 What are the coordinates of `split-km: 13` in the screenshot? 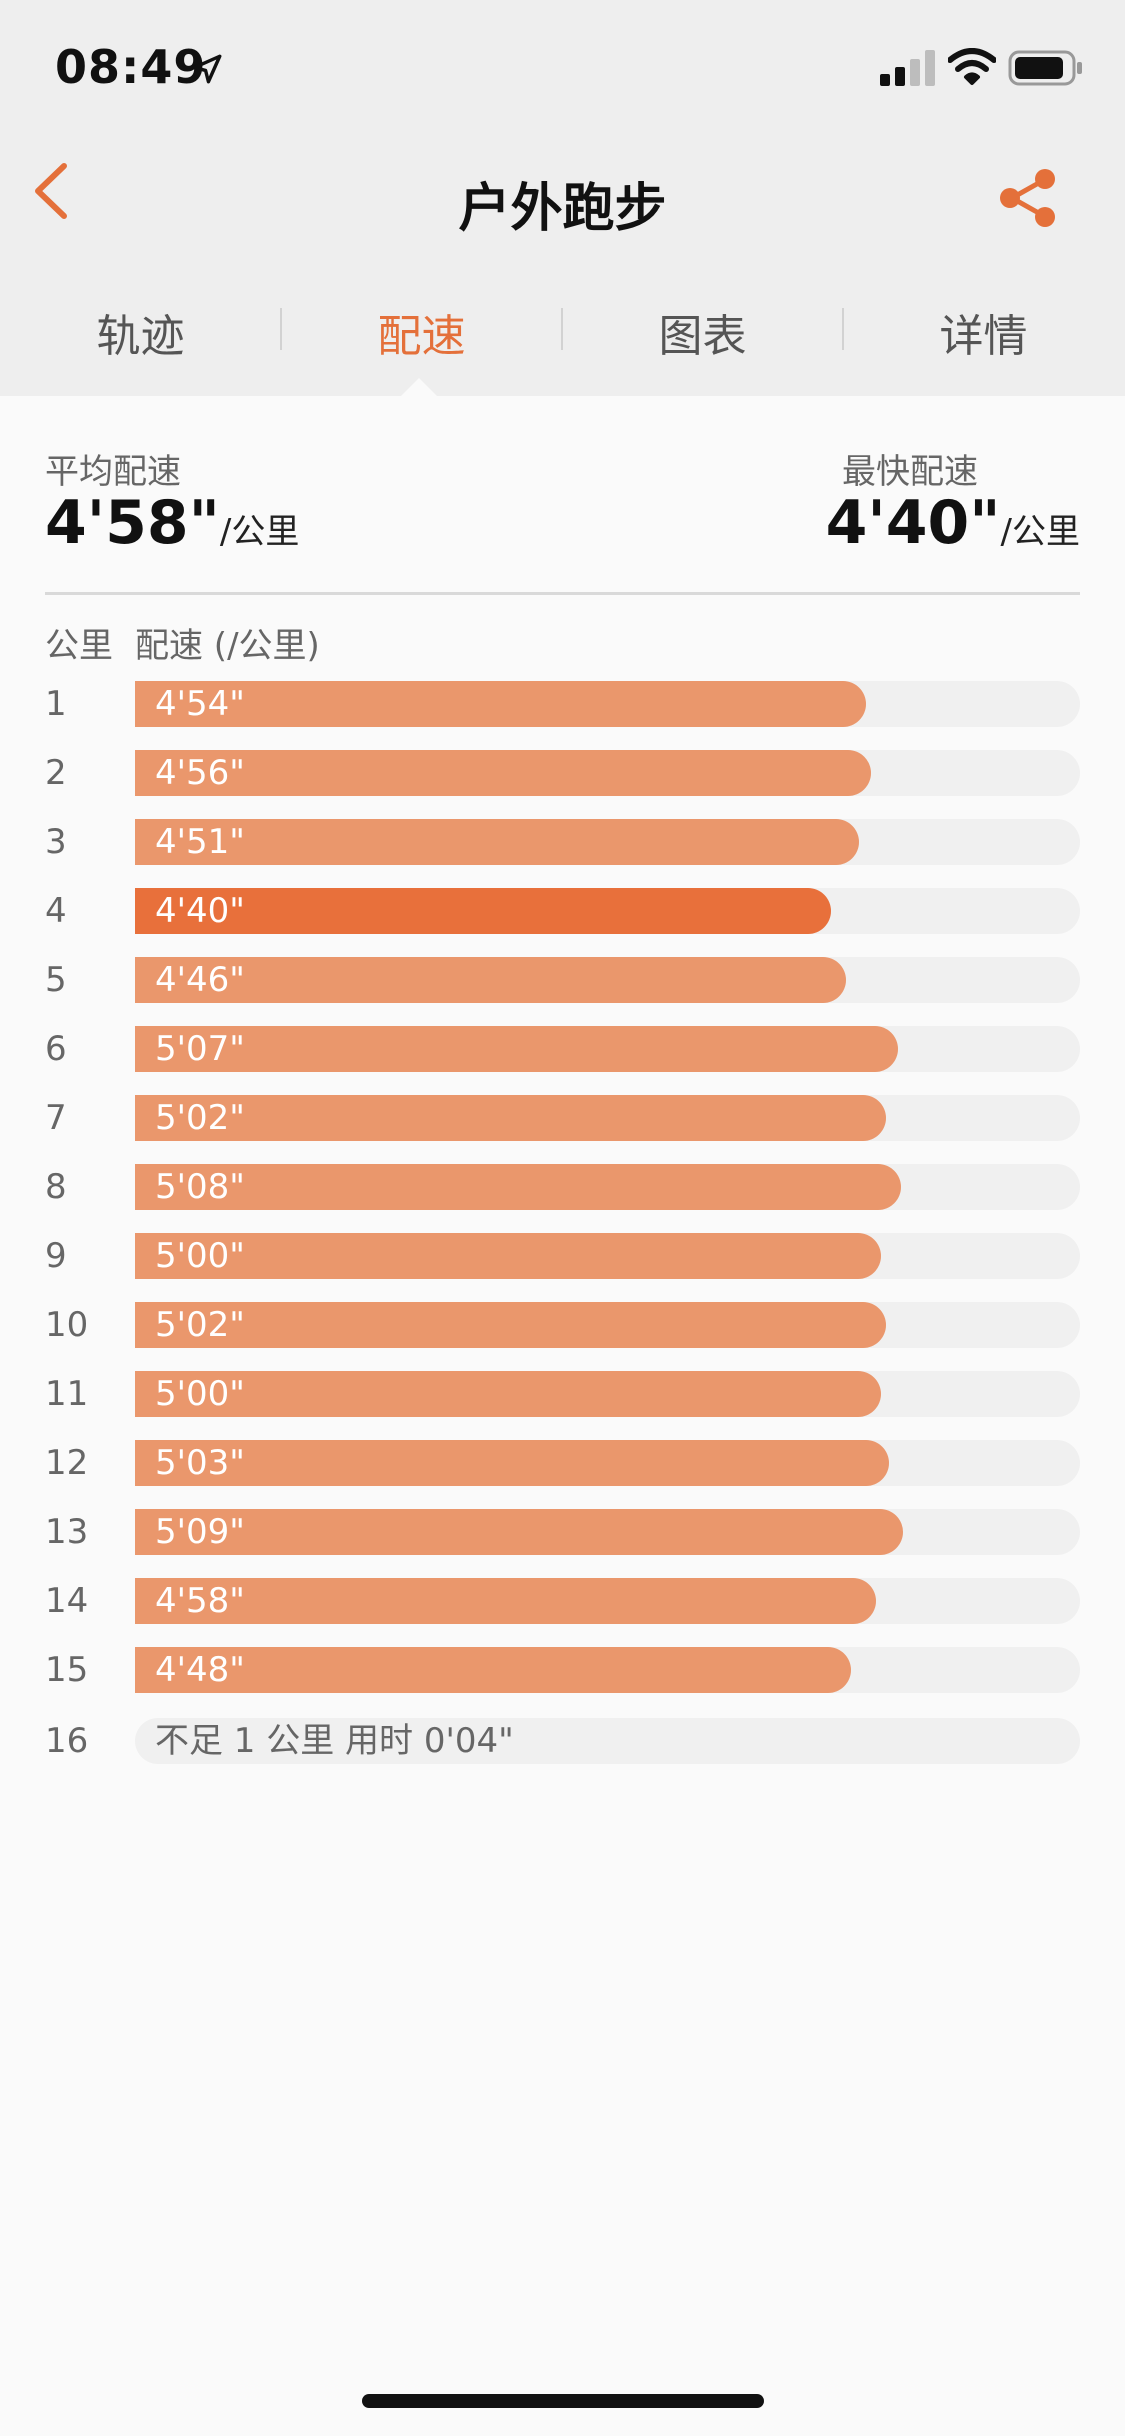 It's located at (67, 1532).